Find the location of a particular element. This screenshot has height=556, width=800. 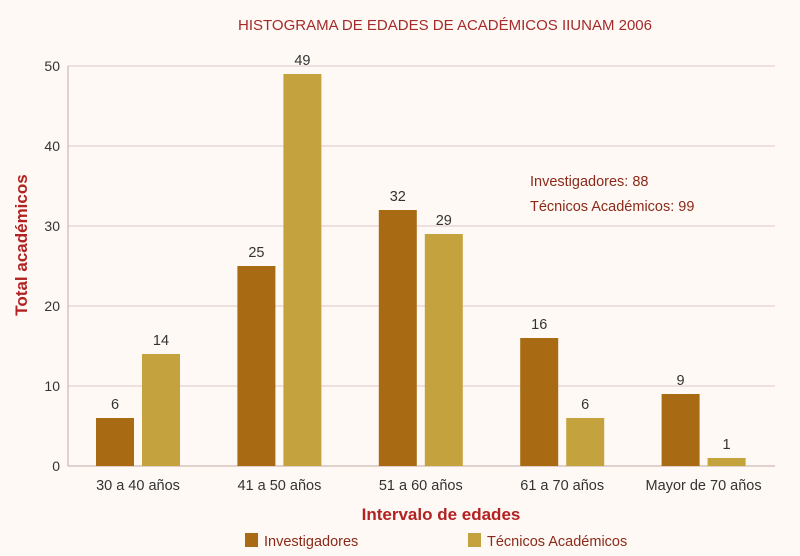

y-tick-label: 40 is located at coordinates (52, 146).